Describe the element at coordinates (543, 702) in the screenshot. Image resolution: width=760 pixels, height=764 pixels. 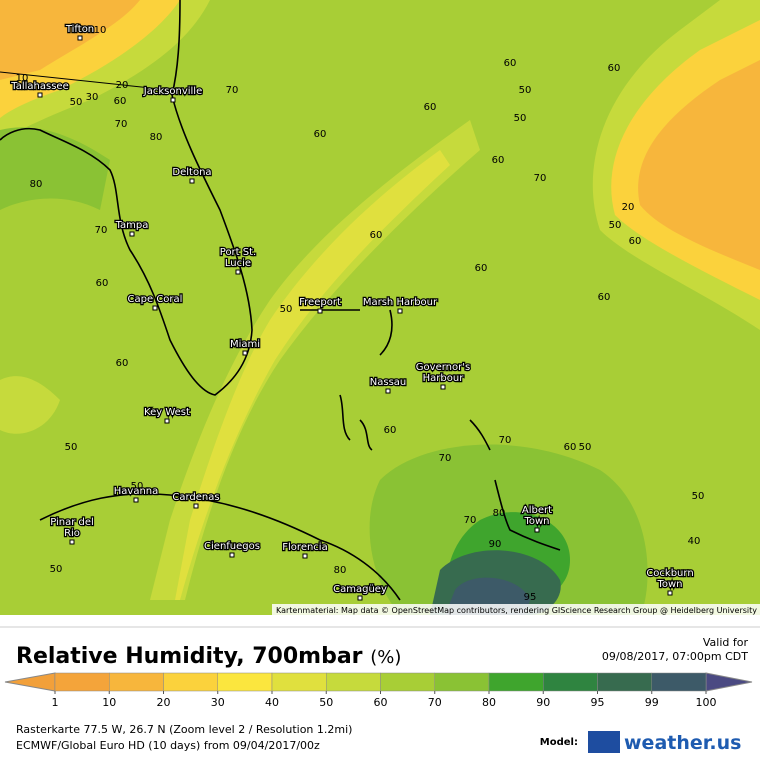
I see `legend-tick-label: 90` at that location.